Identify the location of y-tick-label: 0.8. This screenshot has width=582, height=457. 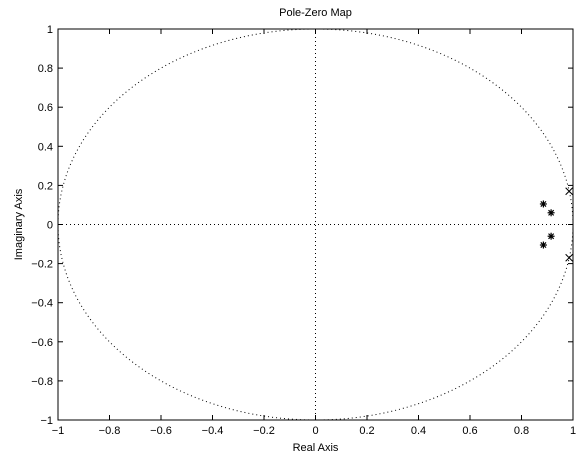
(45, 69).